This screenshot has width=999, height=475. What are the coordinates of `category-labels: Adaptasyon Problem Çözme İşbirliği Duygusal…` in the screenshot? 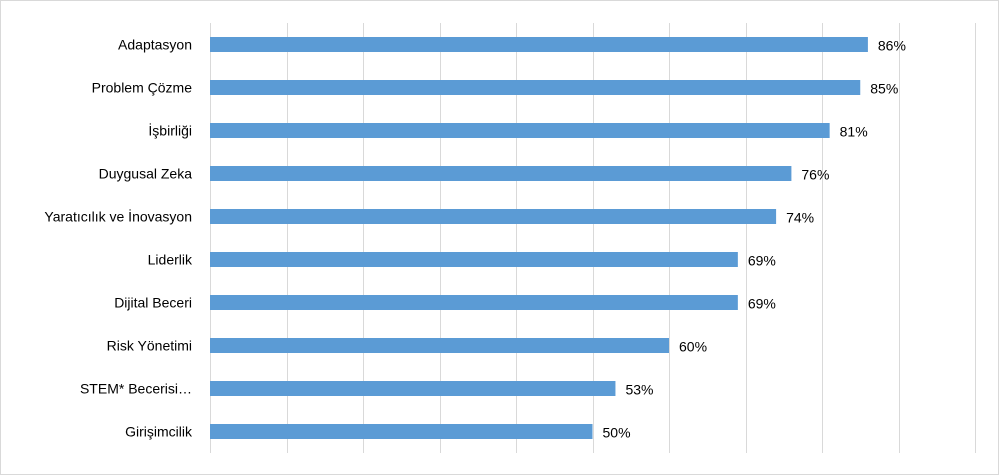 It's located at (118, 238).